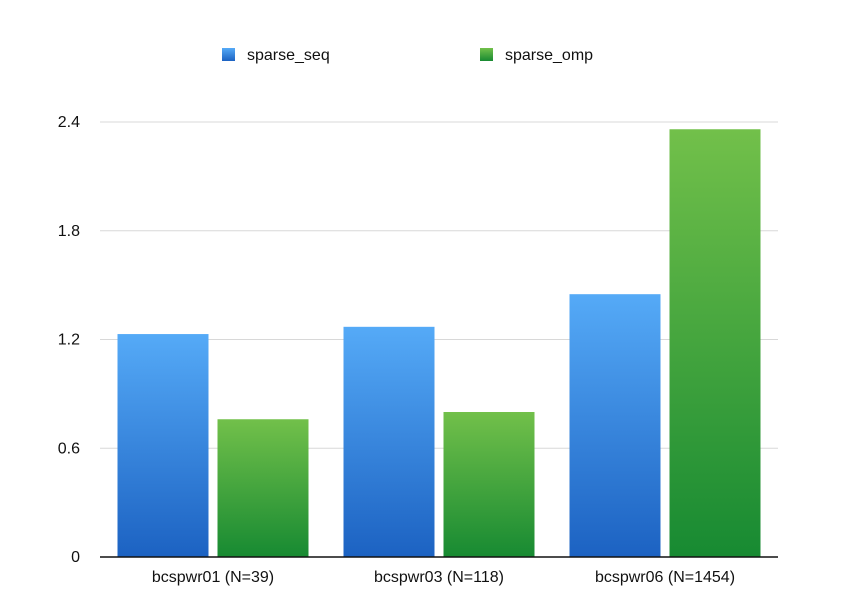 The height and width of the screenshot is (616, 846). I want to click on y-tick-label: 0.6, so click(69, 448).